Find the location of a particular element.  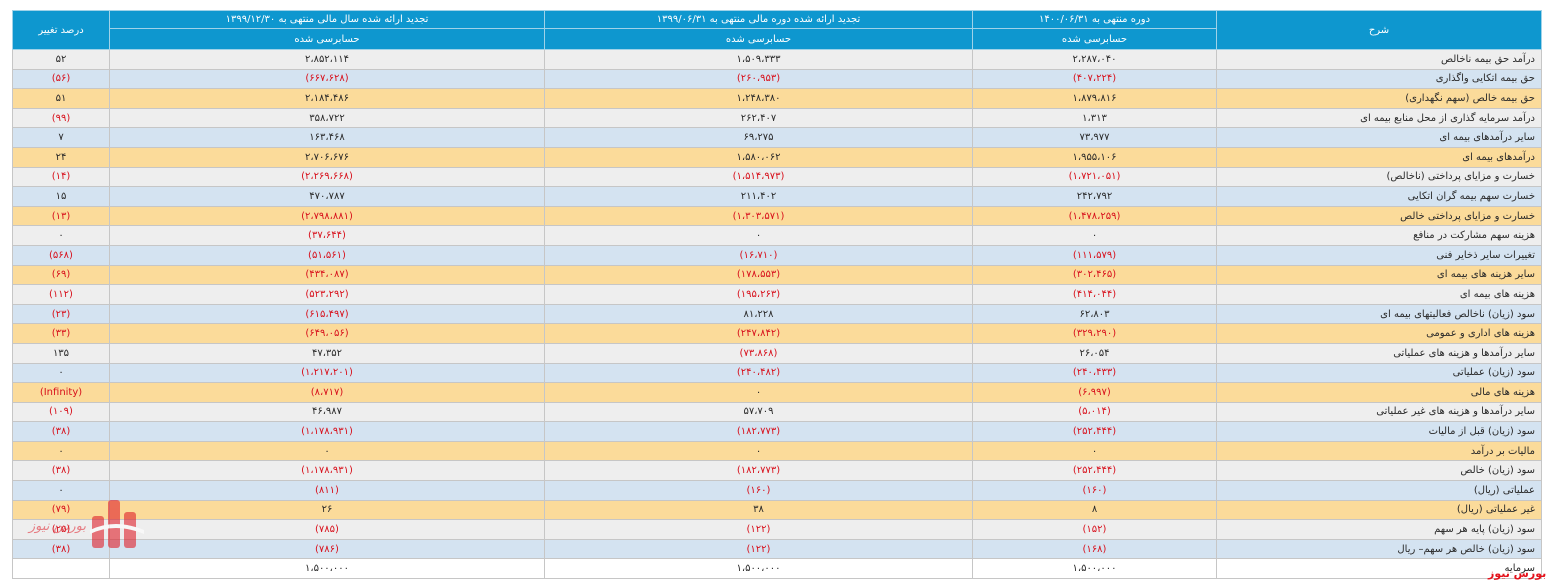

cell-pct-change is located at coordinates (61, 569).